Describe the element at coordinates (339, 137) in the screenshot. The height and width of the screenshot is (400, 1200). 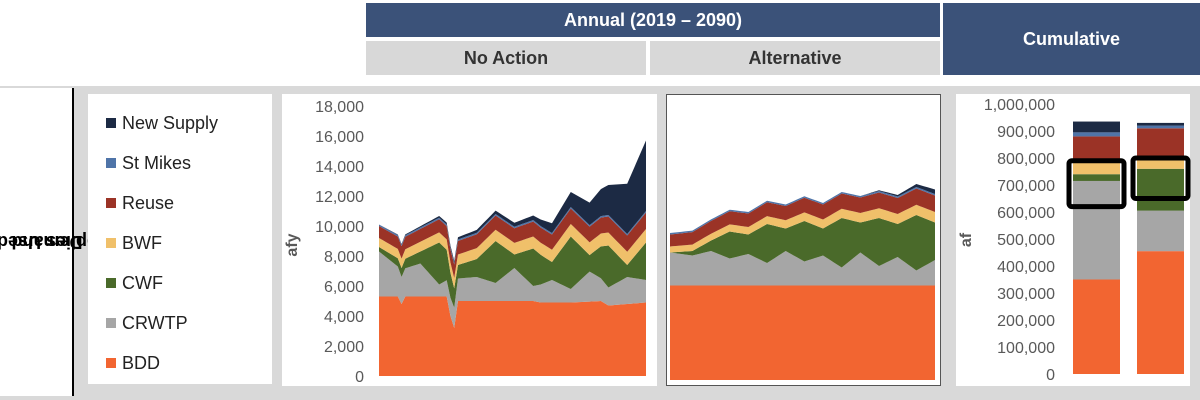
I see `y-tick-label: 16,000` at that location.